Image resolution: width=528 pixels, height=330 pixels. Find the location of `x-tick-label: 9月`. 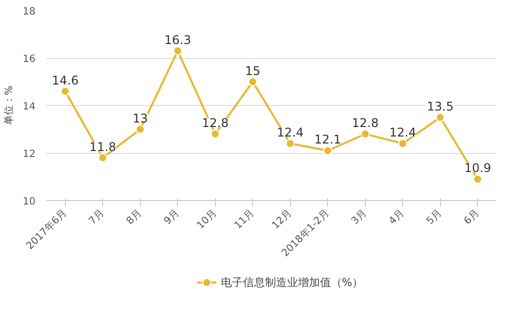

x-tick-label: 9月 is located at coordinates (172, 217).